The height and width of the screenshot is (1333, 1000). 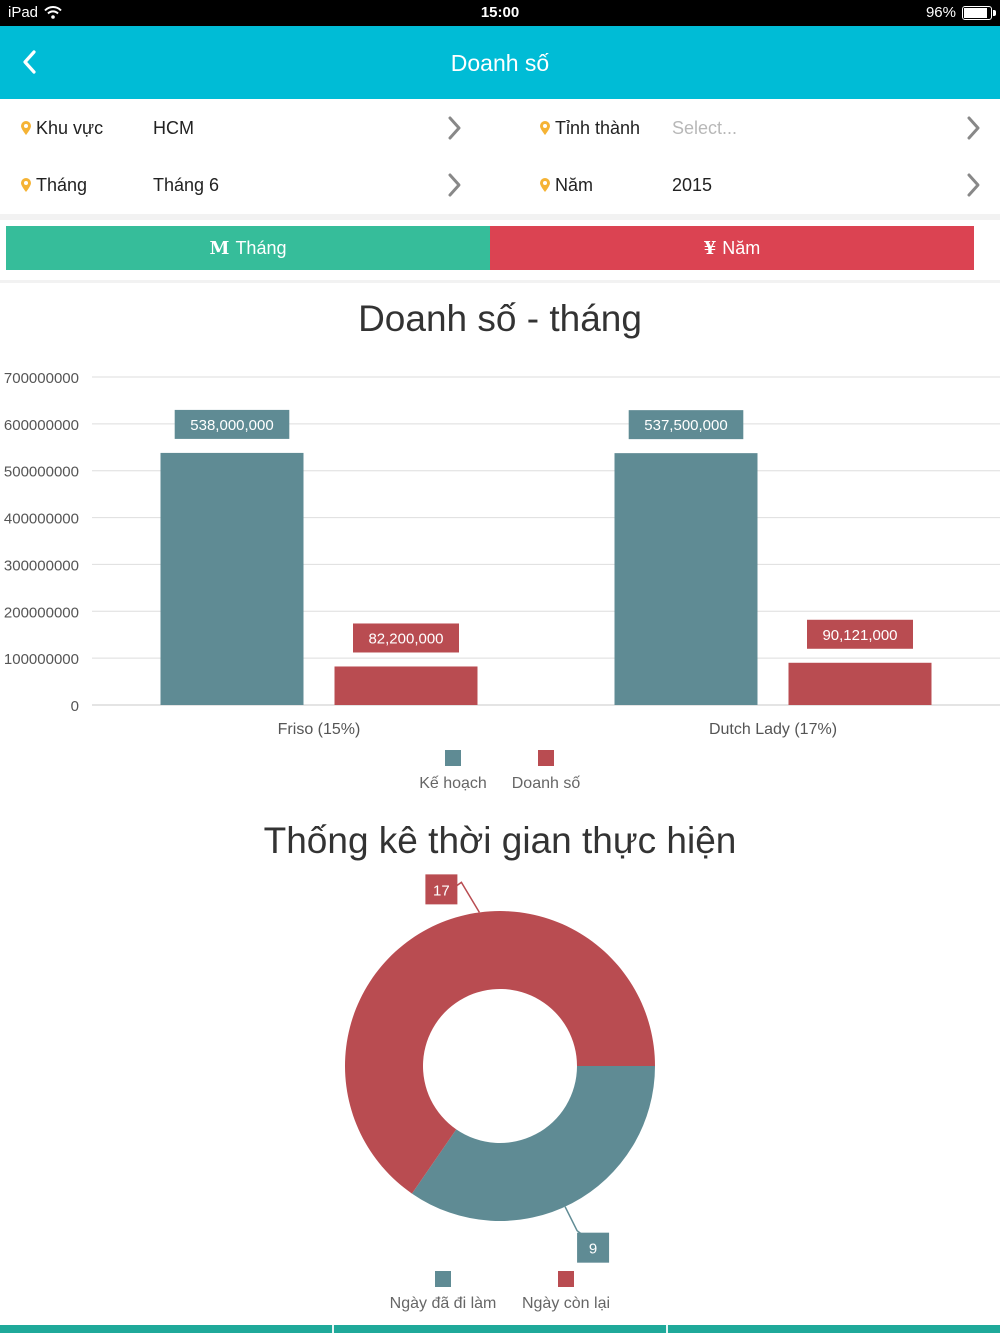 I want to click on filter-year-label: Năm, so click(x=574, y=185).